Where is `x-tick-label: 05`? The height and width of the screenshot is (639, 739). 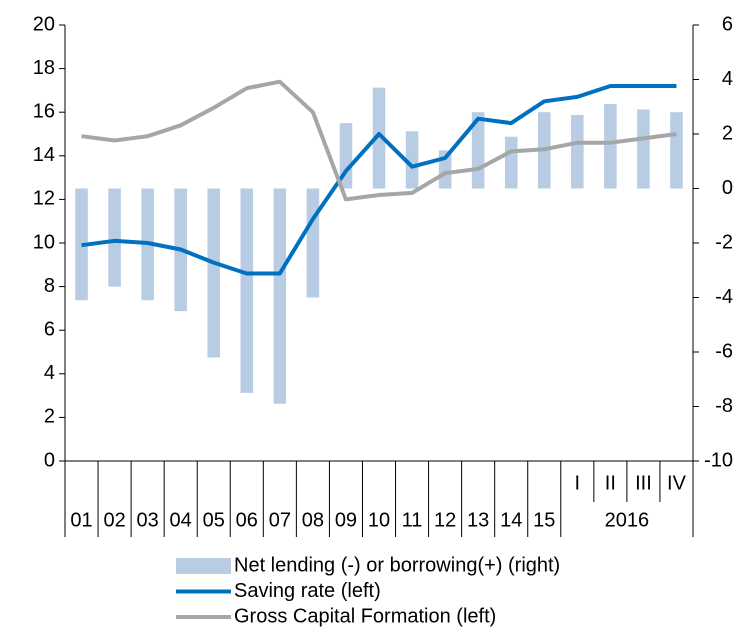
x-tick-label: 05 is located at coordinates (214, 520).